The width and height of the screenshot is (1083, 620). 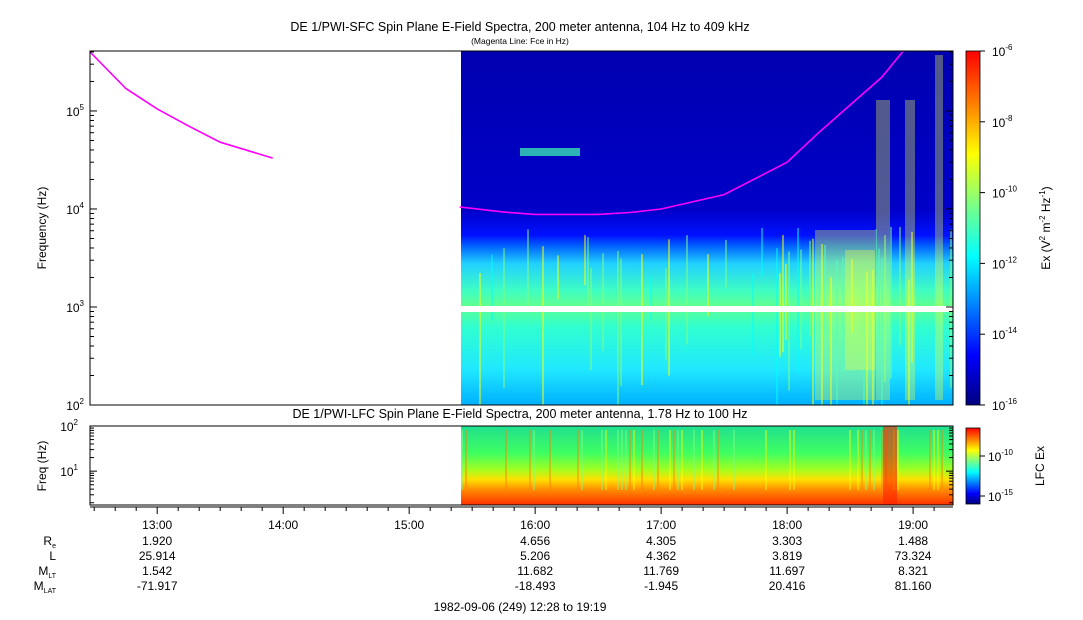 What do you see at coordinates (787, 556) in the screenshot?
I see `ephemeris-value: 3.819` at bounding box center [787, 556].